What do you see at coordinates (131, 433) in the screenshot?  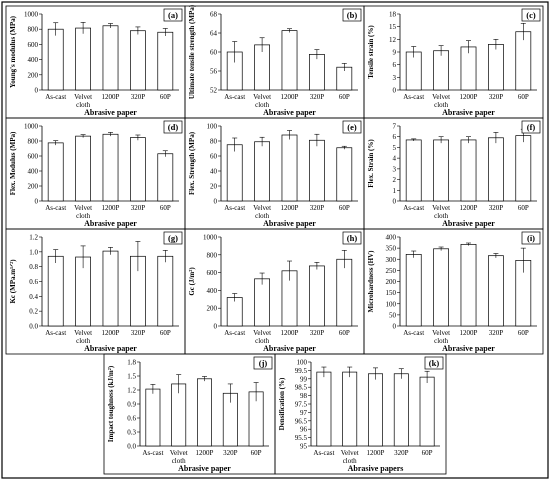 I see `y-tick-label: 0.3` at bounding box center [131, 433].